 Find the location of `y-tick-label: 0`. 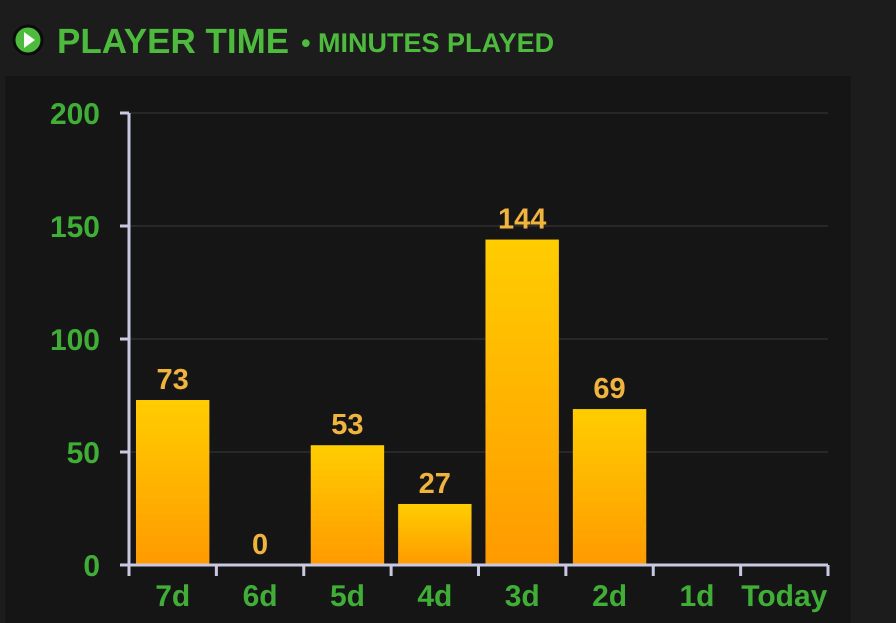

y-tick-label: 0 is located at coordinates (91, 566).